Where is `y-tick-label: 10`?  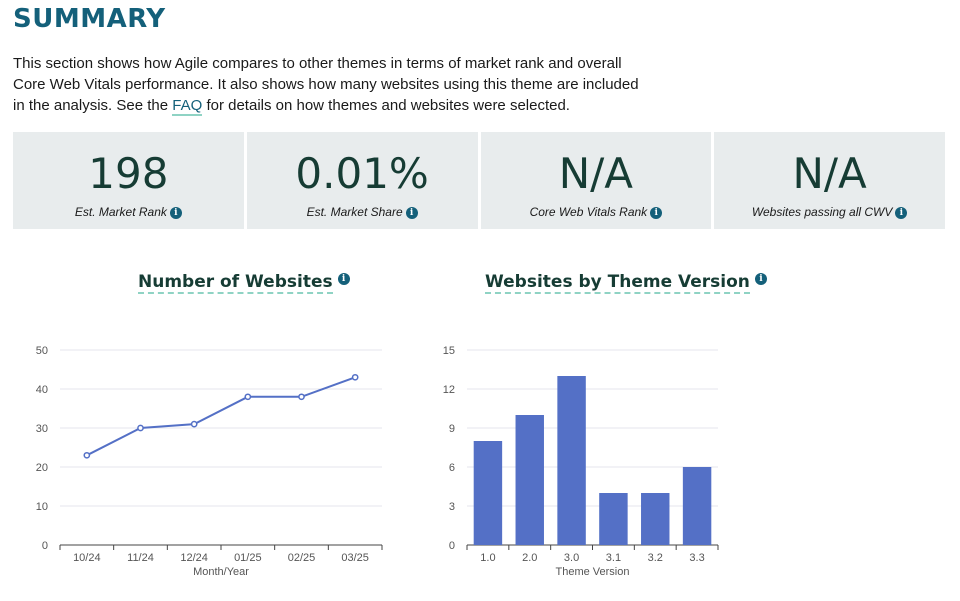 y-tick-label: 10 is located at coordinates (42, 507).